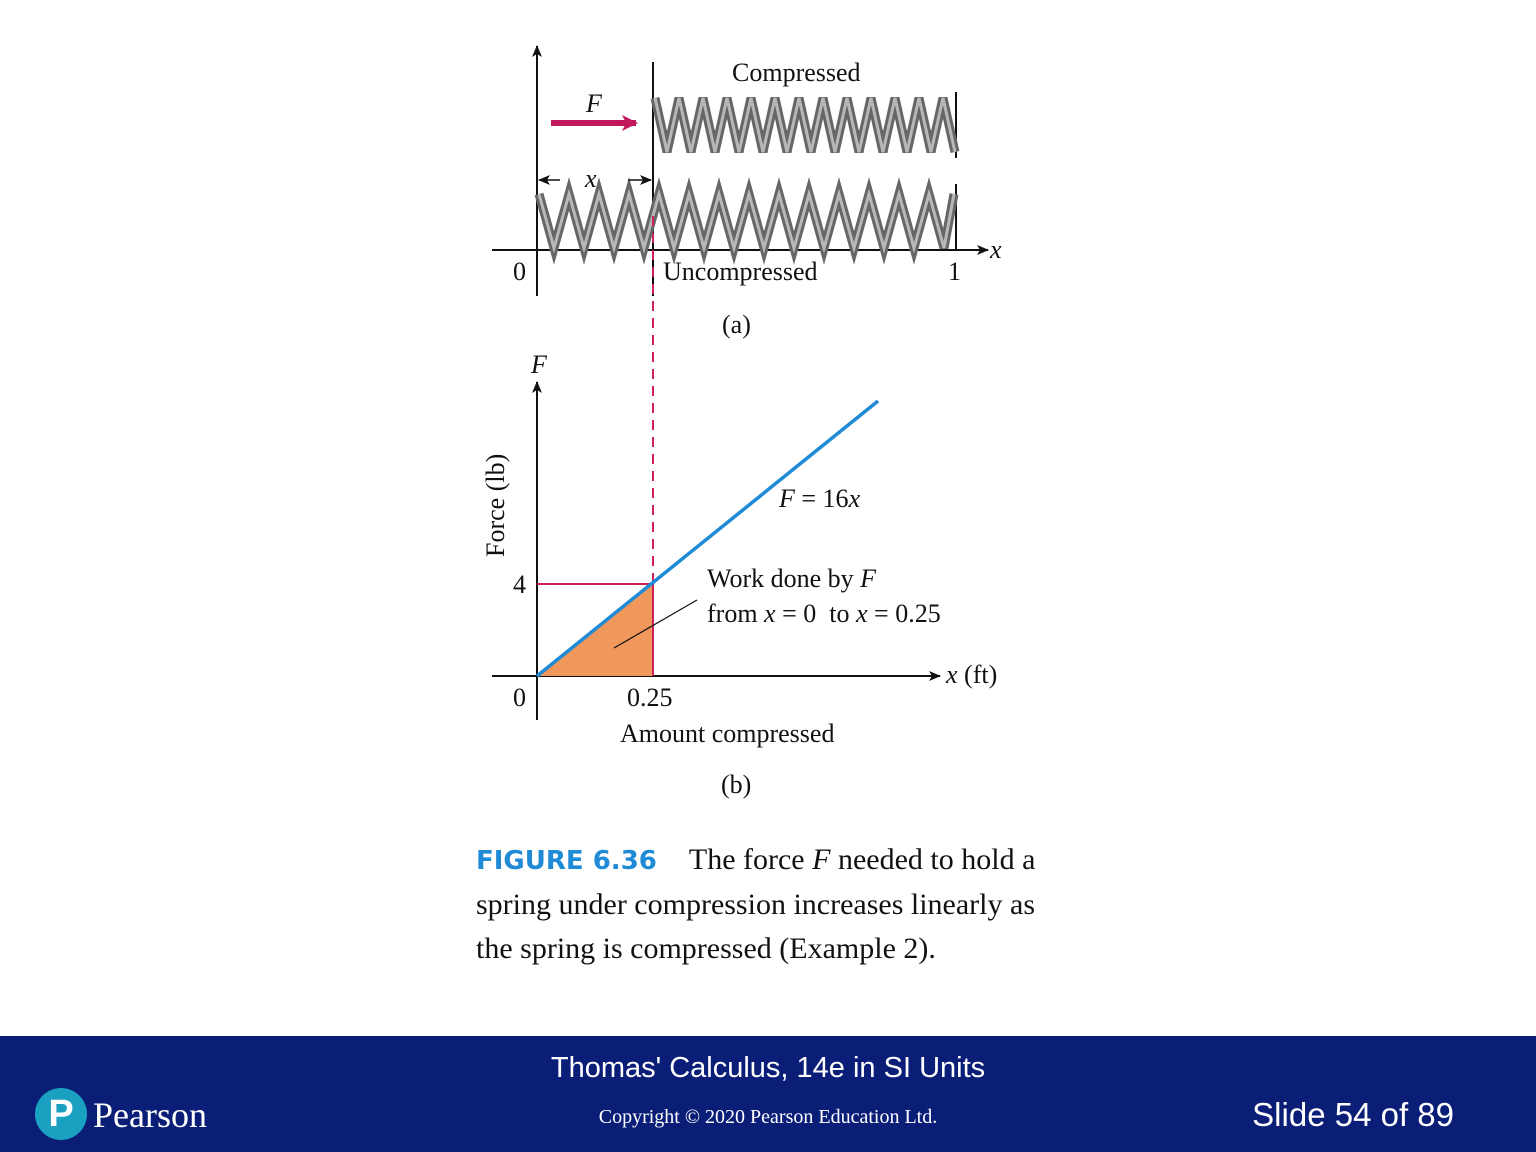 The width and height of the screenshot is (1536, 1152). I want to click on force-label: F, so click(594, 103).